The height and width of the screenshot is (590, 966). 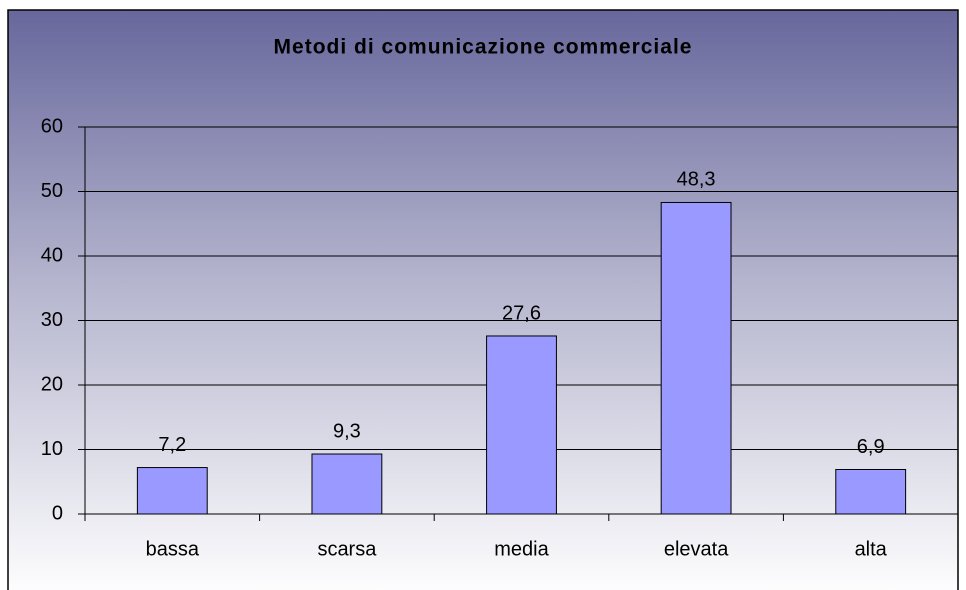 What do you see at coordinates (696, 180) in the screenshot?
I see `value-label: 48,3` at bounding box center [696, 180].